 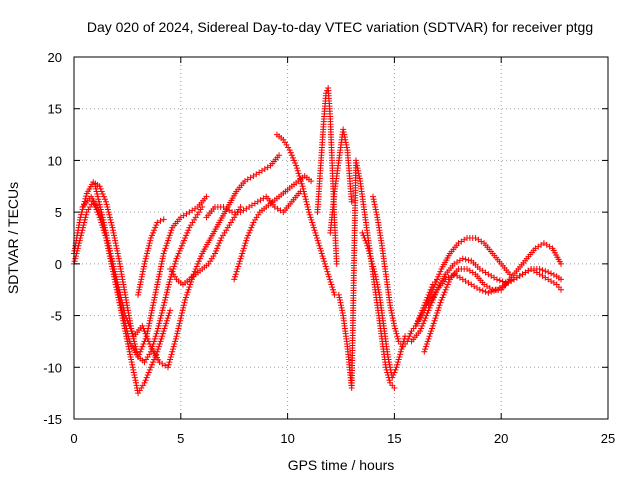 What do you see at coordinates (56, 316) in the screenshot?
I see `y-tick-label: -5` at bounding box center [56, 316].